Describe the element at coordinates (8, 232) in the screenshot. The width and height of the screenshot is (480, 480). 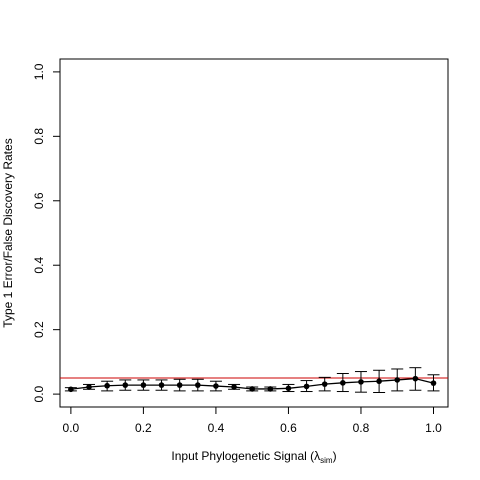
I see `y-axis-title: Type 1 Error/False Discovery Rates` at that location.